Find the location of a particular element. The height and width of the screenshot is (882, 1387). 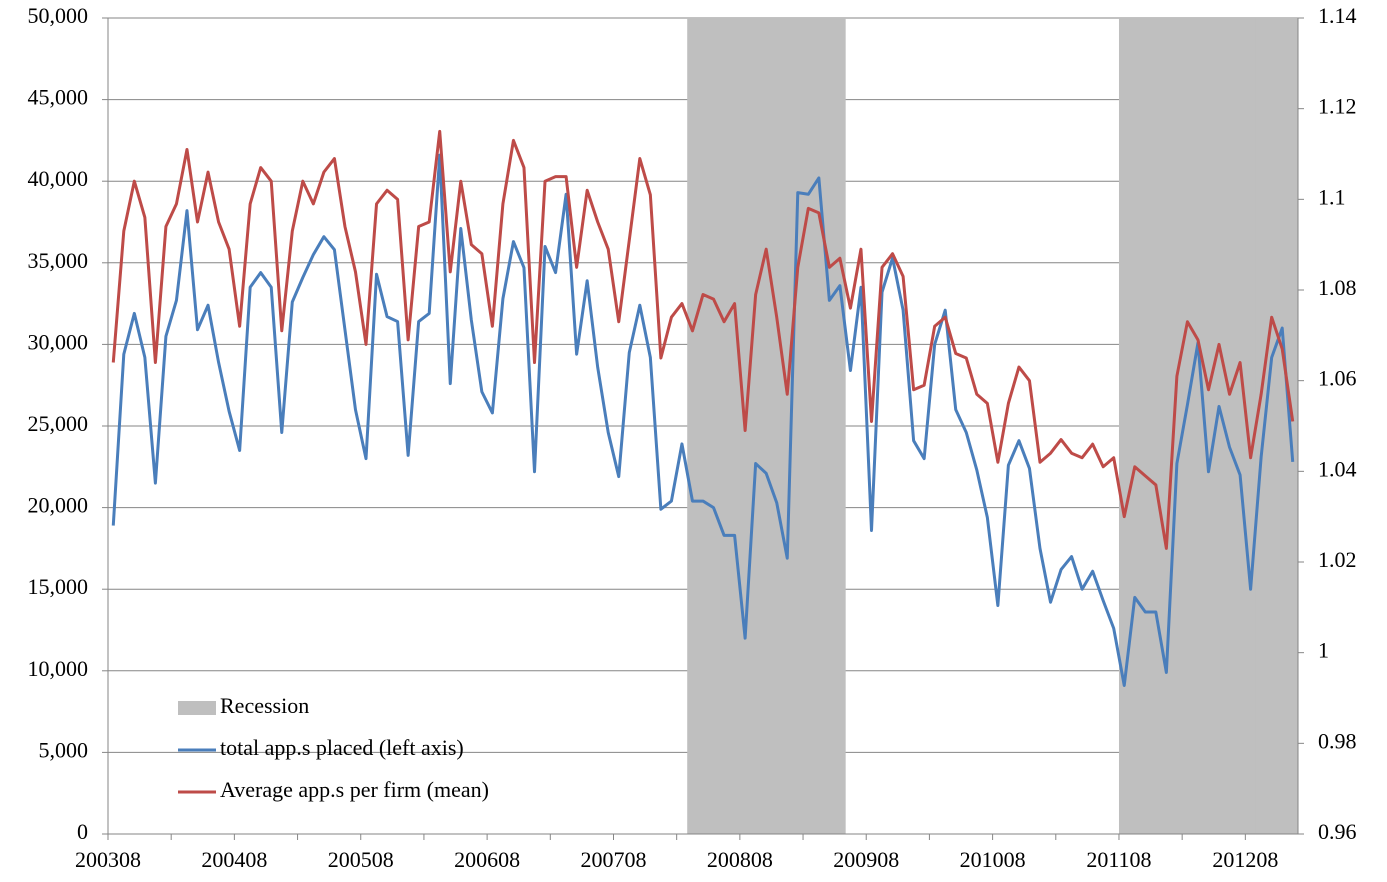

y2-tick-label: 1 is located at coordinates (1323, 650).